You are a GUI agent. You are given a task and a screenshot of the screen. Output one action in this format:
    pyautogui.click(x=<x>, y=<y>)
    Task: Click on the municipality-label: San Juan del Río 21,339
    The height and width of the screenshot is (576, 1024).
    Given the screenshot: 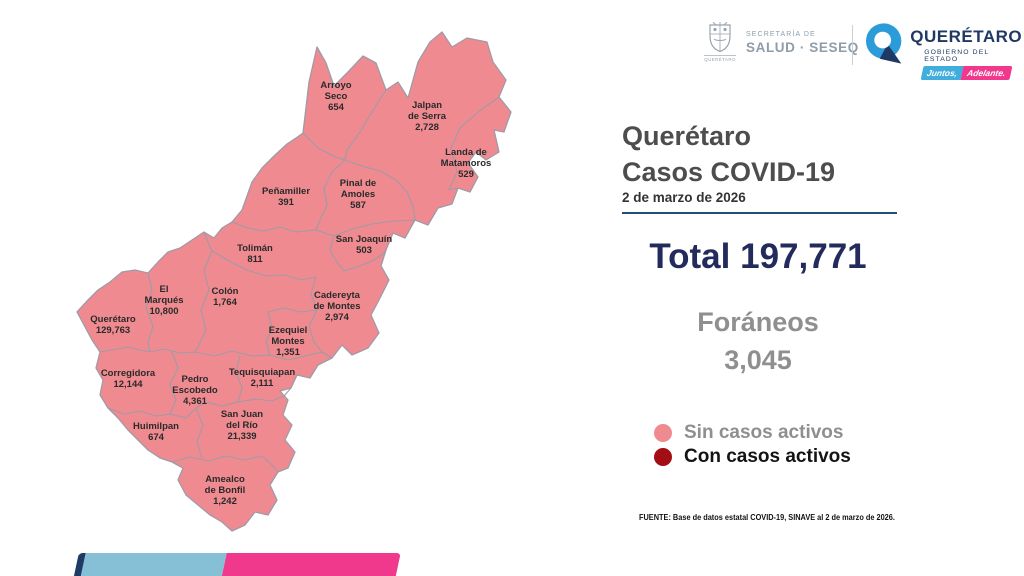 What is the action you would take?
    pyautogui.click(x=242, y=425)
    